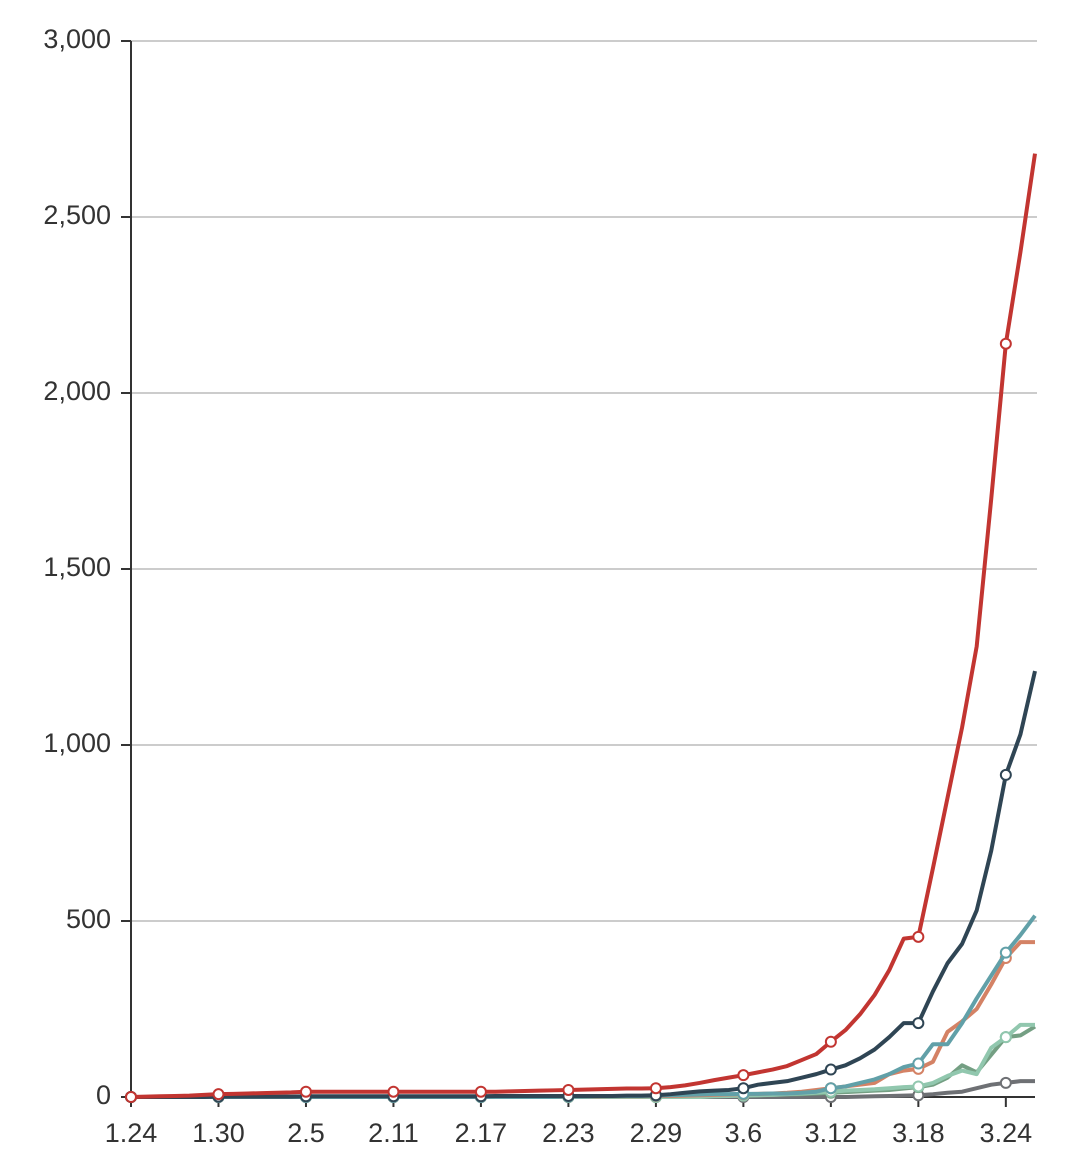 The image size is (1080, 1176). Describe the element at coordinates (656, 1133) in the screenshot. I see `x-tick-label: 2.29` at that location.